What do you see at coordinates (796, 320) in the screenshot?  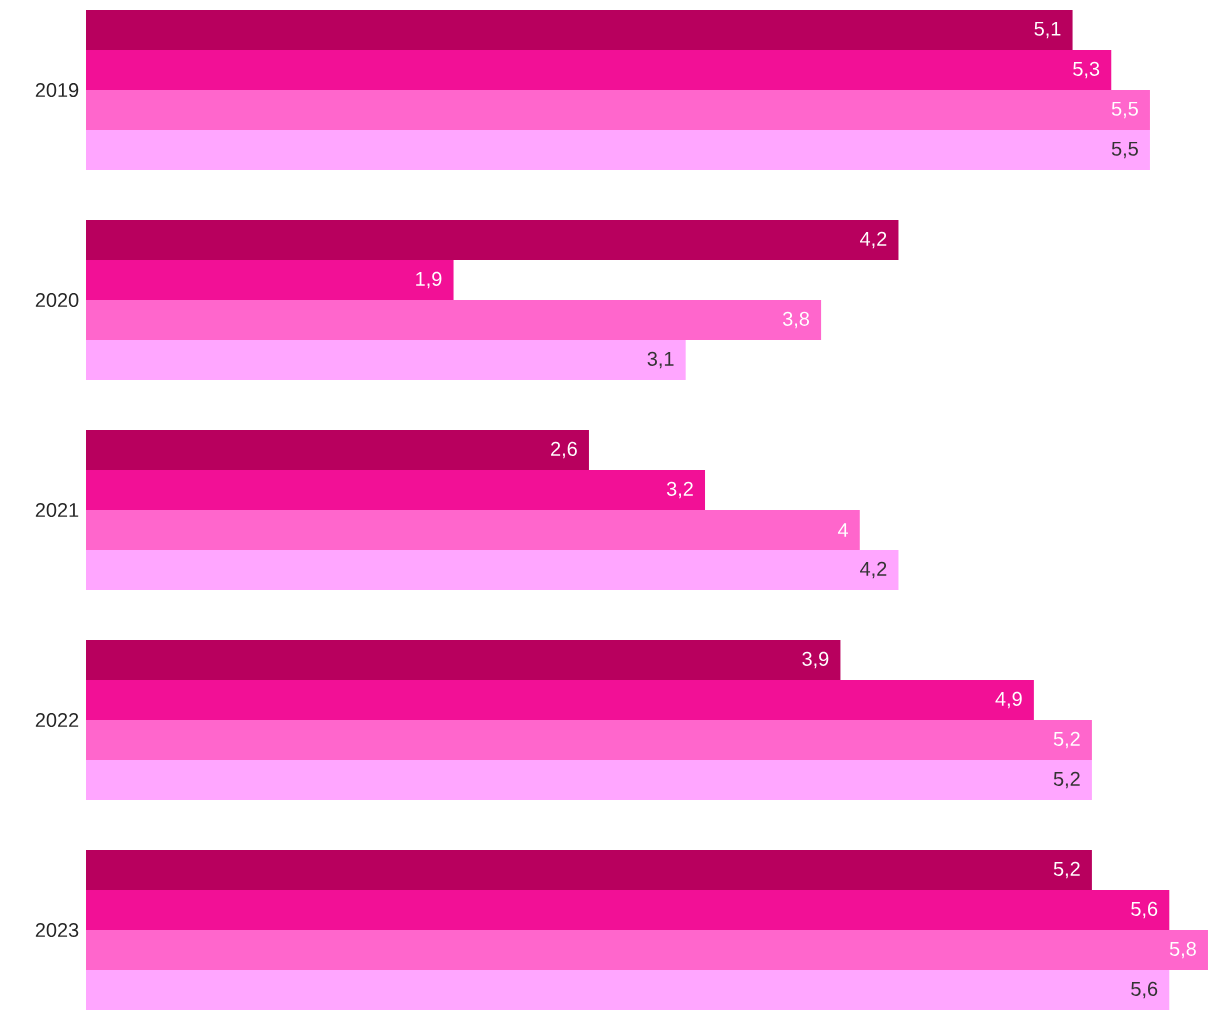 I see `data-label: 3,8` at bounding box center [796, 320].